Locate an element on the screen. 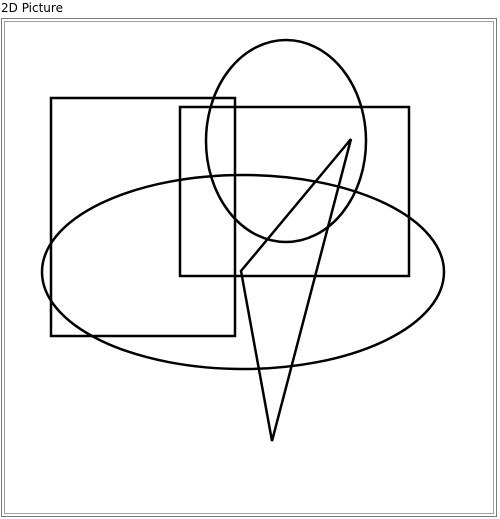 The width and height of the screenshot is (500, 519). top-ellipse is located at coordinates (286, 141).